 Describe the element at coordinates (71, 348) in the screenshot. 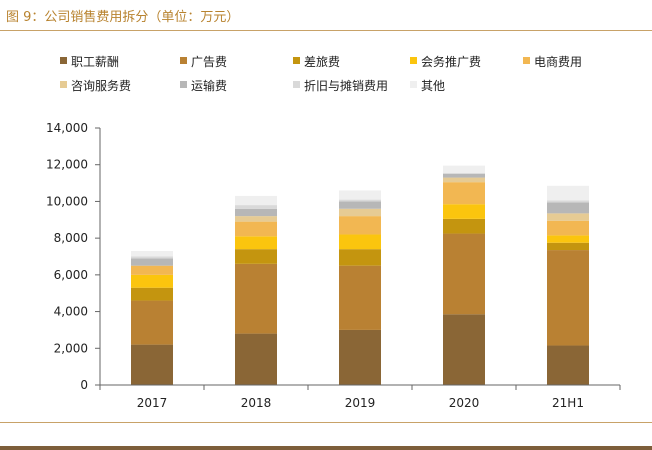

I see `y-tick-label: 2,000` at that location.